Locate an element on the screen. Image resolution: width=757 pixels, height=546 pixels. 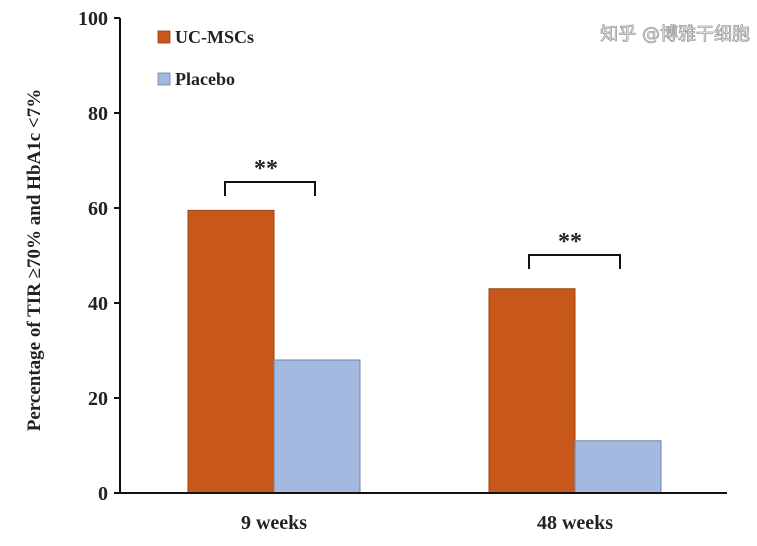
bar-placebo-9-weeks is located at coordinates (317, 426).